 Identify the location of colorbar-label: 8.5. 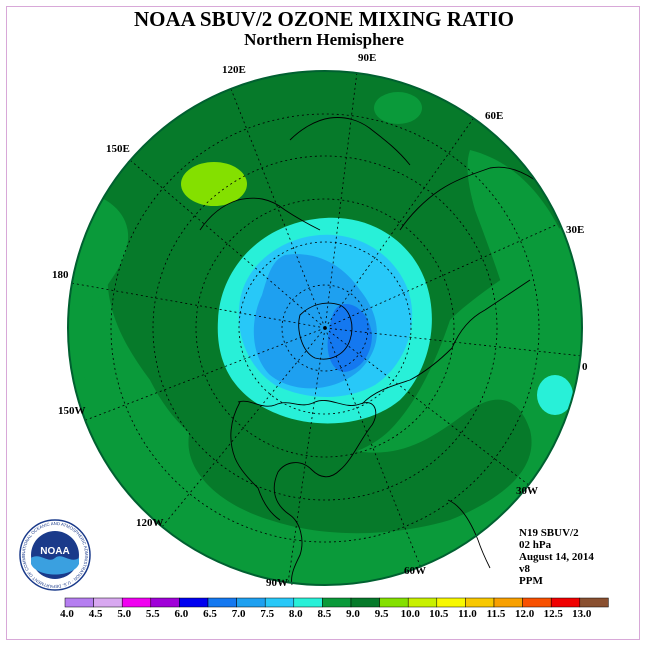
(325, 614).